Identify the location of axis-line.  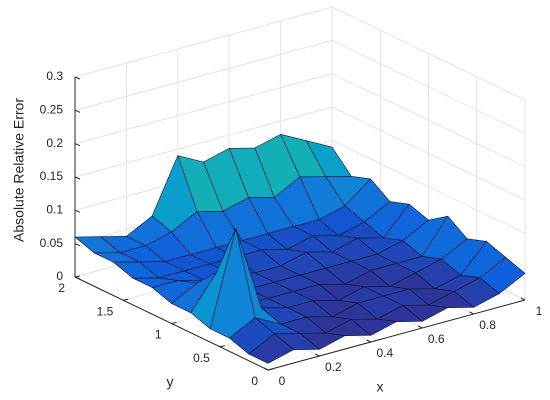
(396, 335).